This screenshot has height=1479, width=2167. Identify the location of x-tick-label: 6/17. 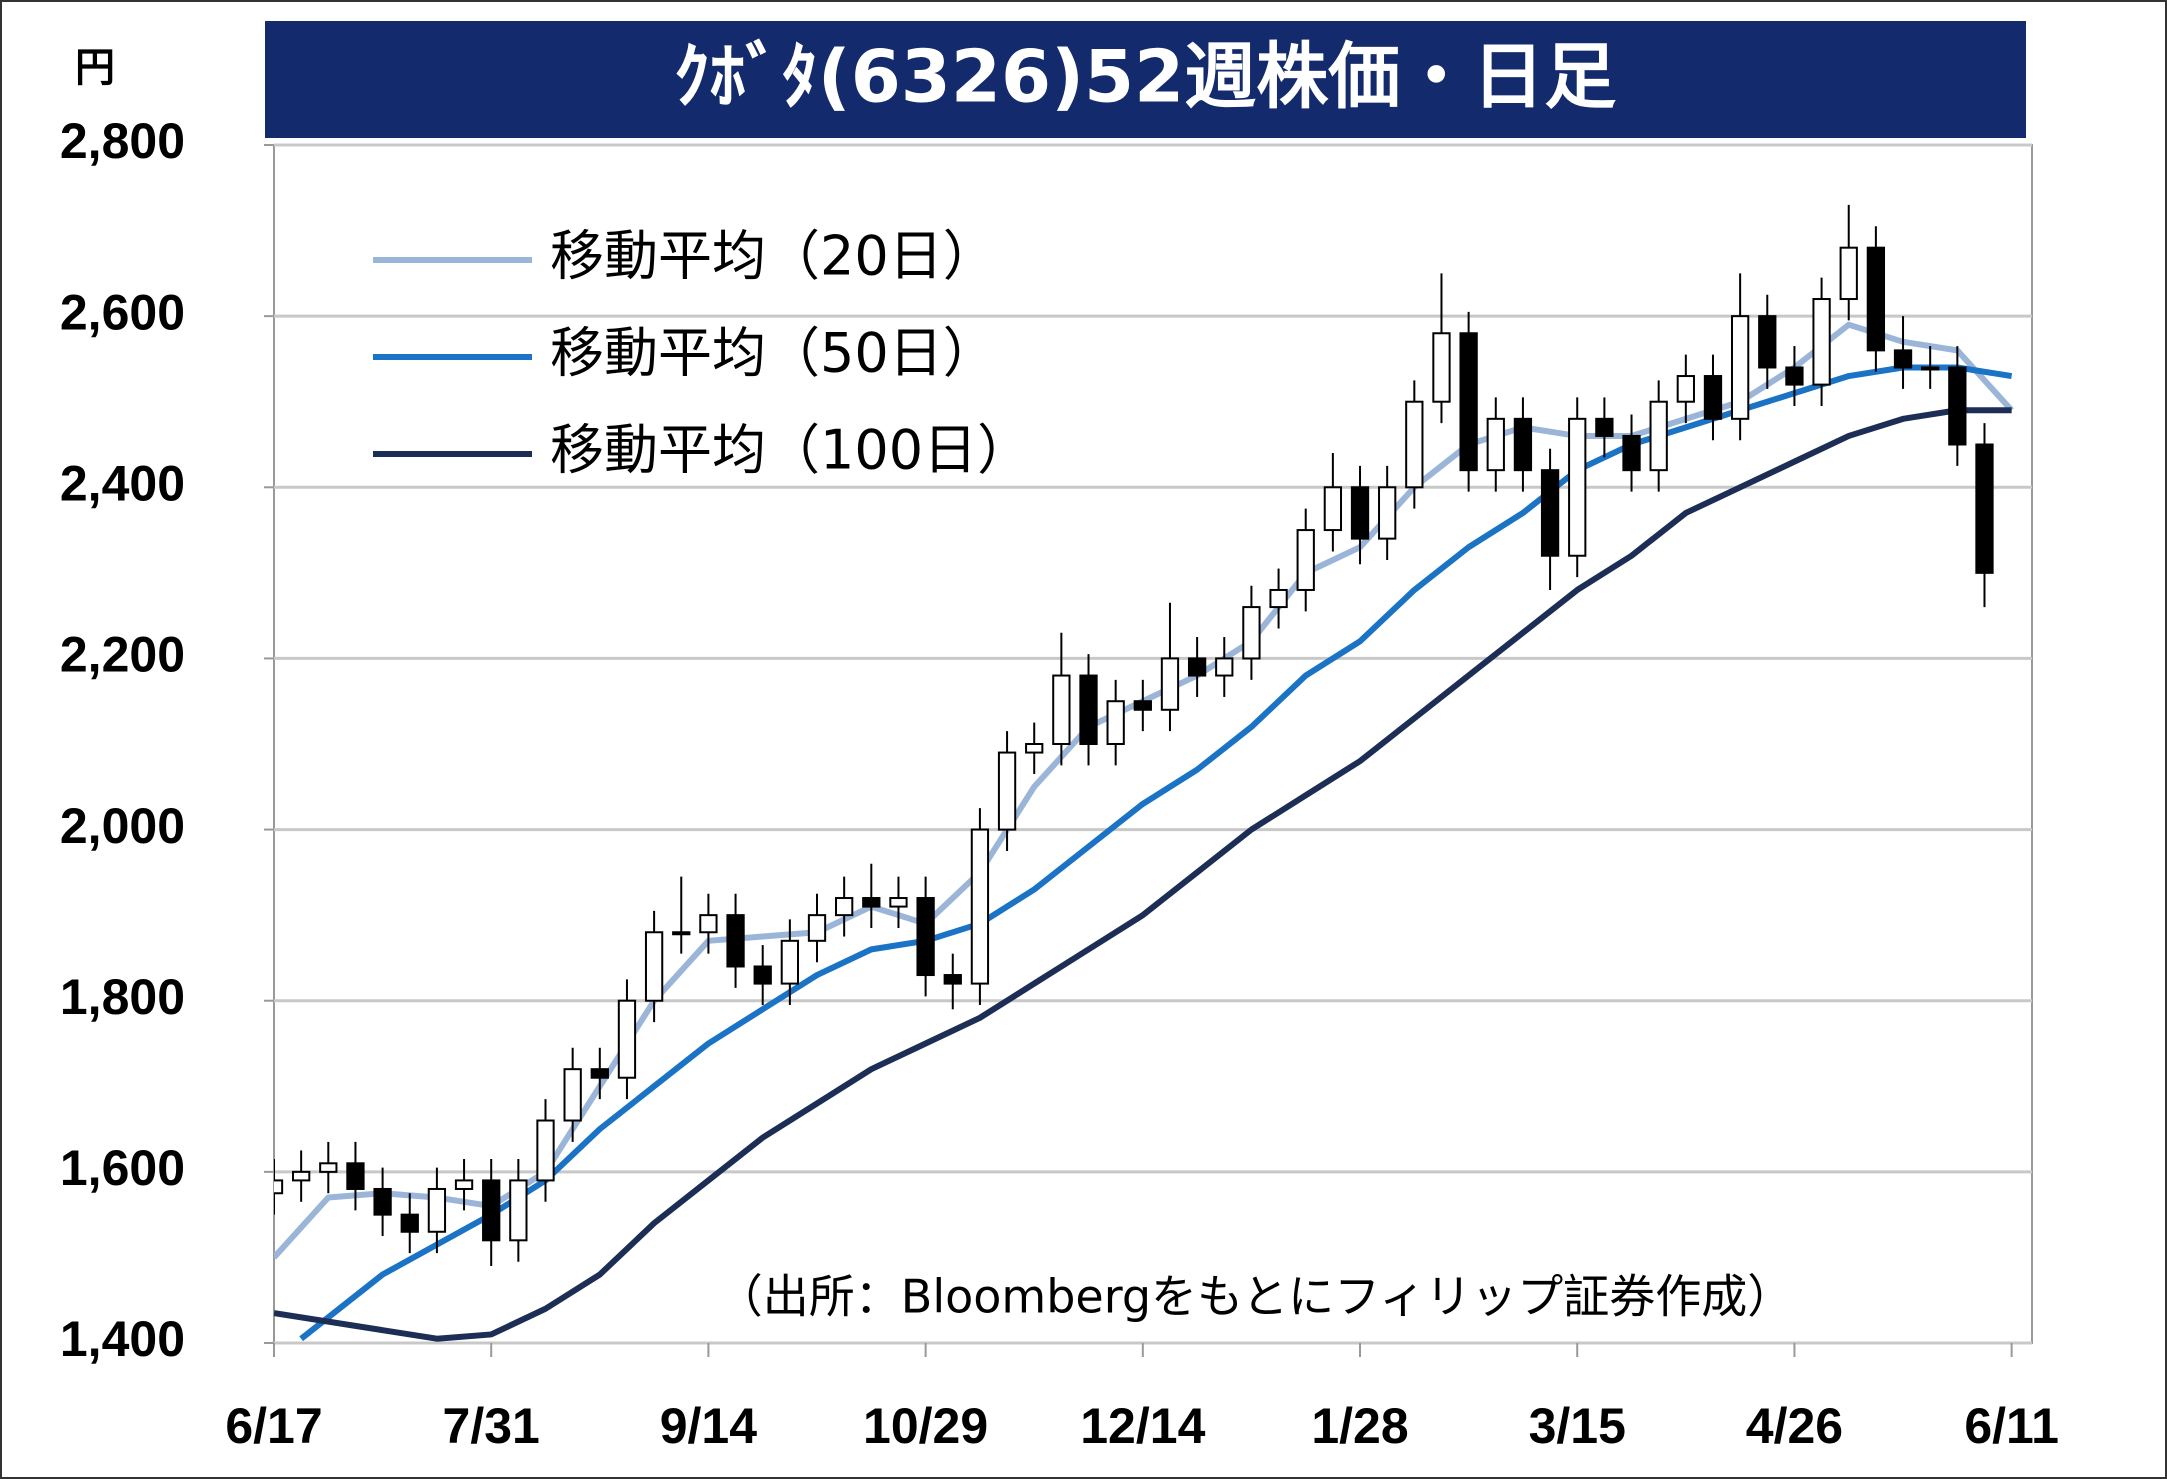
(273, 1426).